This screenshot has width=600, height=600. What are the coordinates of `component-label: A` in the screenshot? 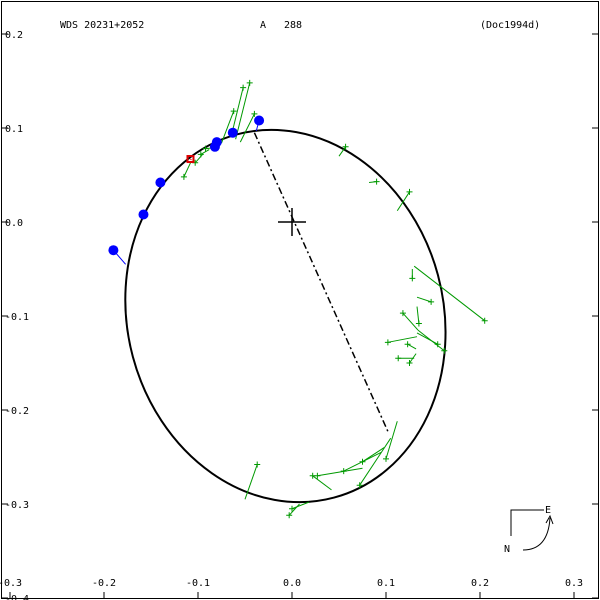 It's located at (263, 25).